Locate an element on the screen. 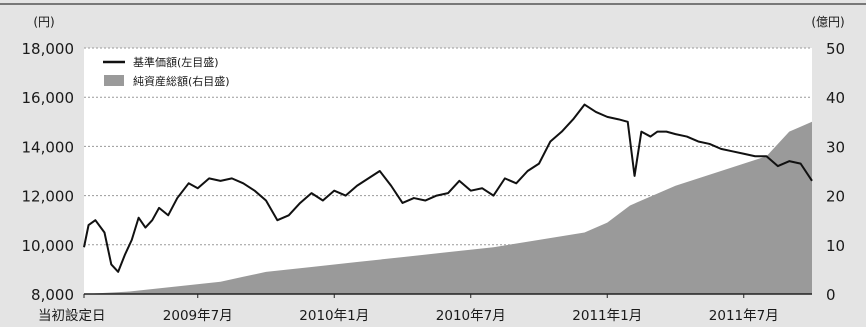 Image resolution: width=866 pixels, height=327 pixels. right-axis-tick-label: 20 is located at coordinates (835, 197).